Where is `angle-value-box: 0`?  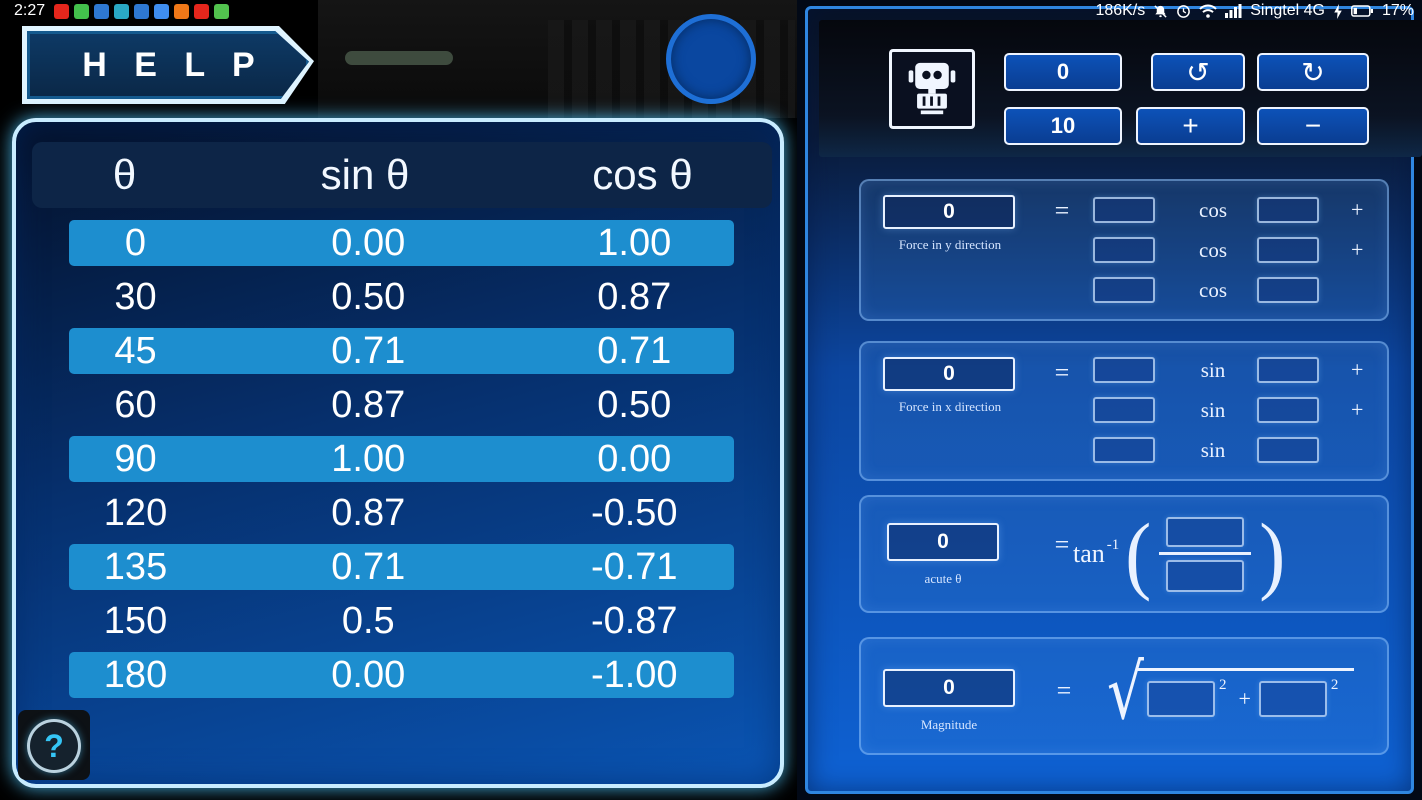 angle-value-box: 0 is located at coordinates (1063, 72).